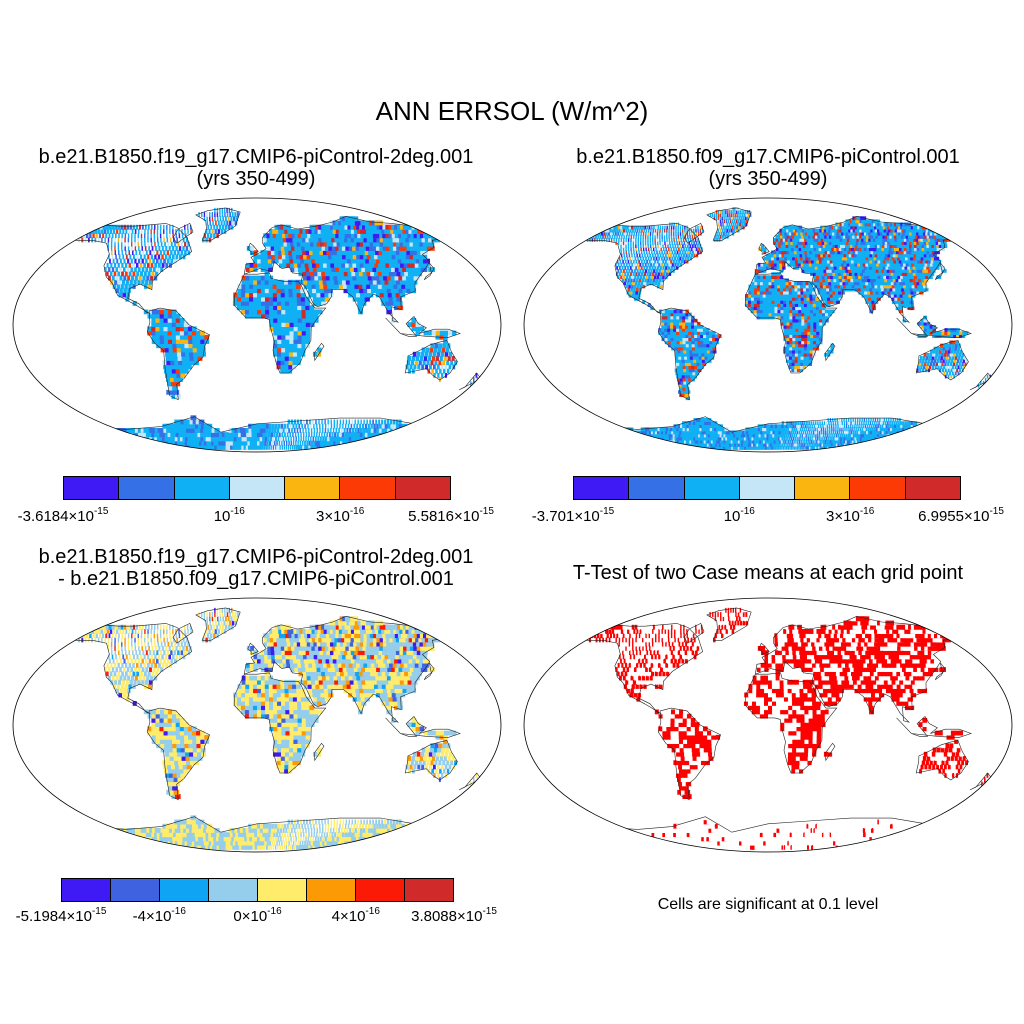 The width and height of the screenshot is (1024, 1024). What do you see at coordinates (573, 515) in the screenshot?
I see `colorbar-tick-label: -3.701×10⁻¹⁵` at bounding box center [573, 515].